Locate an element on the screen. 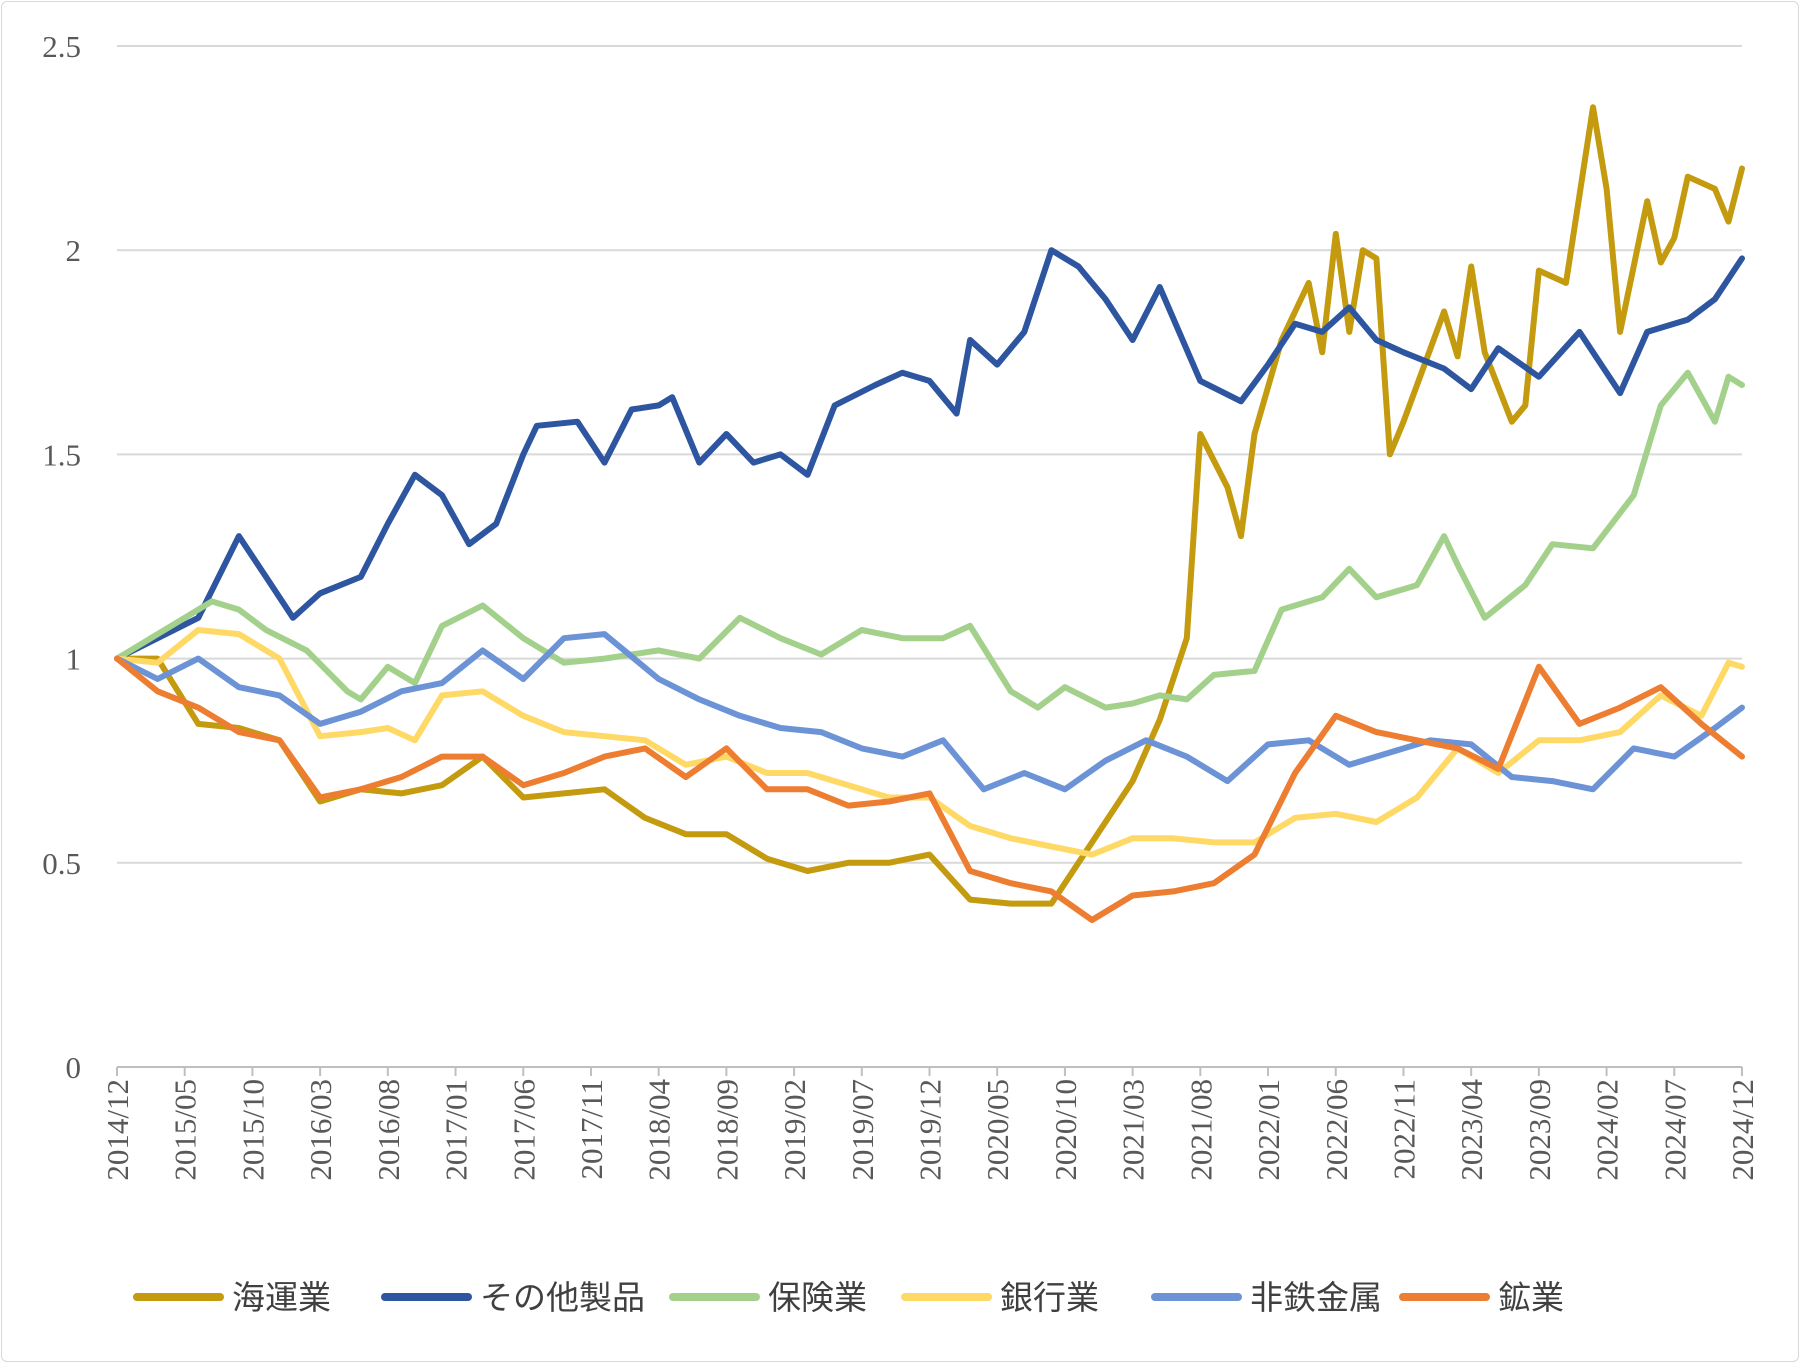  x-tick-label: 2024/12 is located at coordinates (1742, 1130).